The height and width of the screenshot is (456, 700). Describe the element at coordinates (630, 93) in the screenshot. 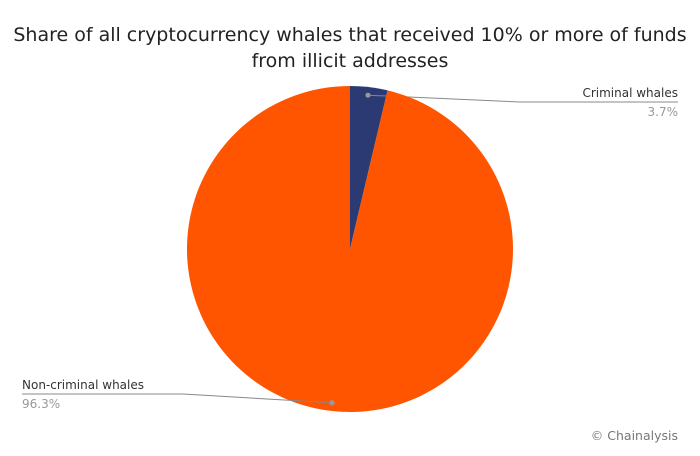

I see `slice-label: Criminal whales` at that location.